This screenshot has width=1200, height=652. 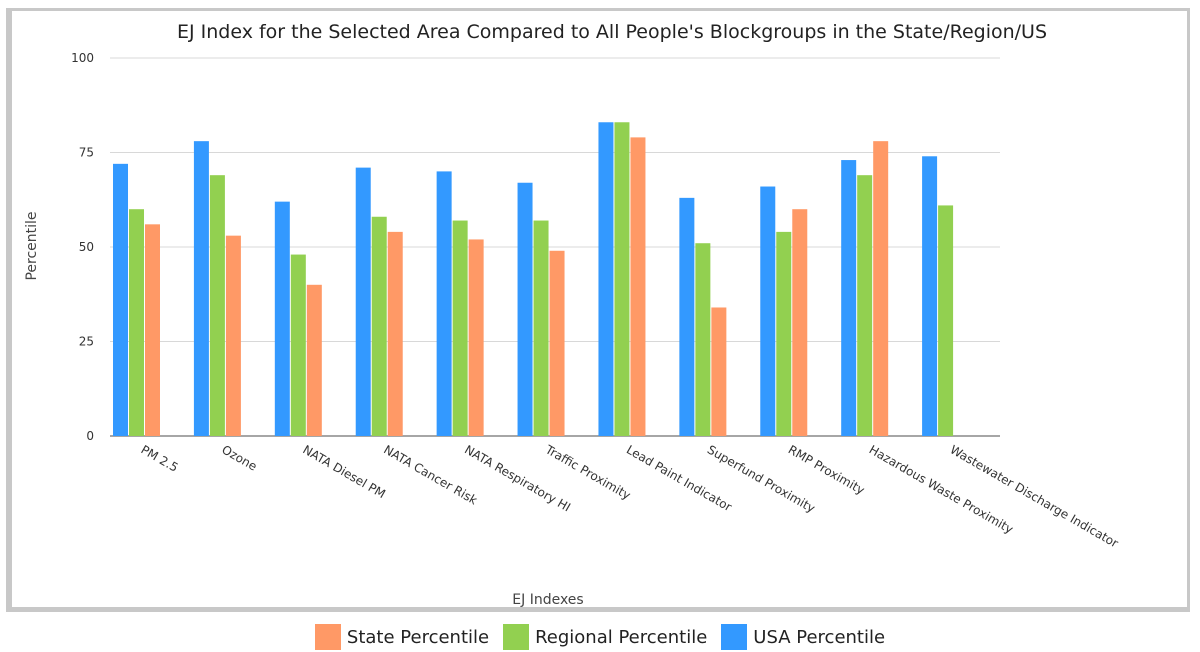 What do you see at coordinates (82, 58) in the screenshot?
I see `y-tick-label: 100` at bounding box center [82, 58].